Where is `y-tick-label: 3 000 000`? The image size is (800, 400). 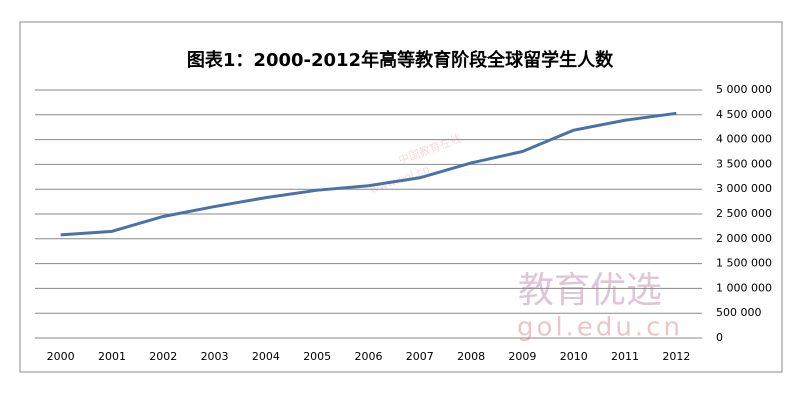 y-tick-label: 3 000 000 is located at coordinates (744, 188).